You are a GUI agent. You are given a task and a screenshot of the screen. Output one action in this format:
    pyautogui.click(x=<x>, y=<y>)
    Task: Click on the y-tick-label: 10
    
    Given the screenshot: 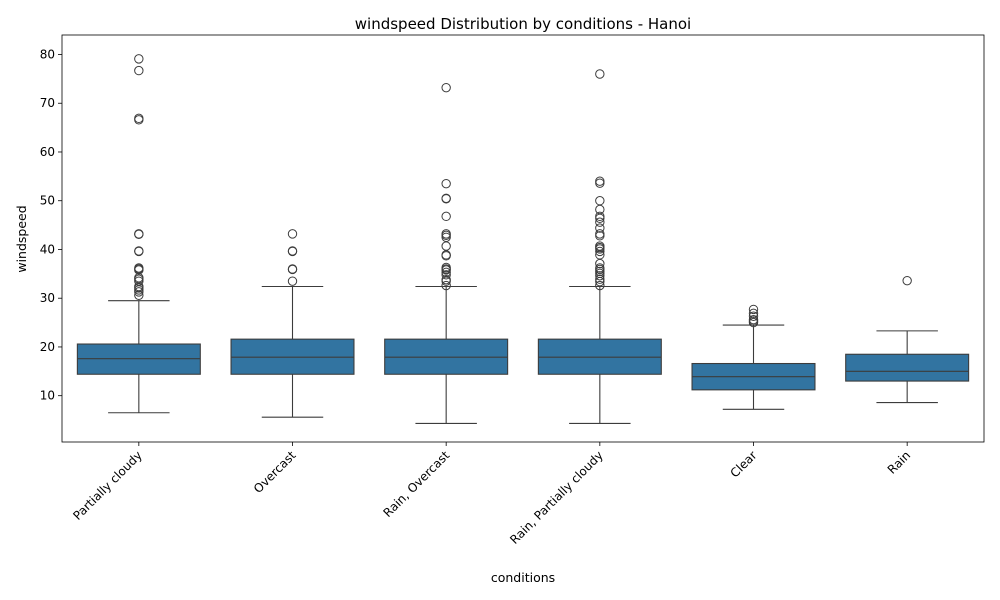 What is the action you would take?
    pyautogui.click(x=47, y=396)
    